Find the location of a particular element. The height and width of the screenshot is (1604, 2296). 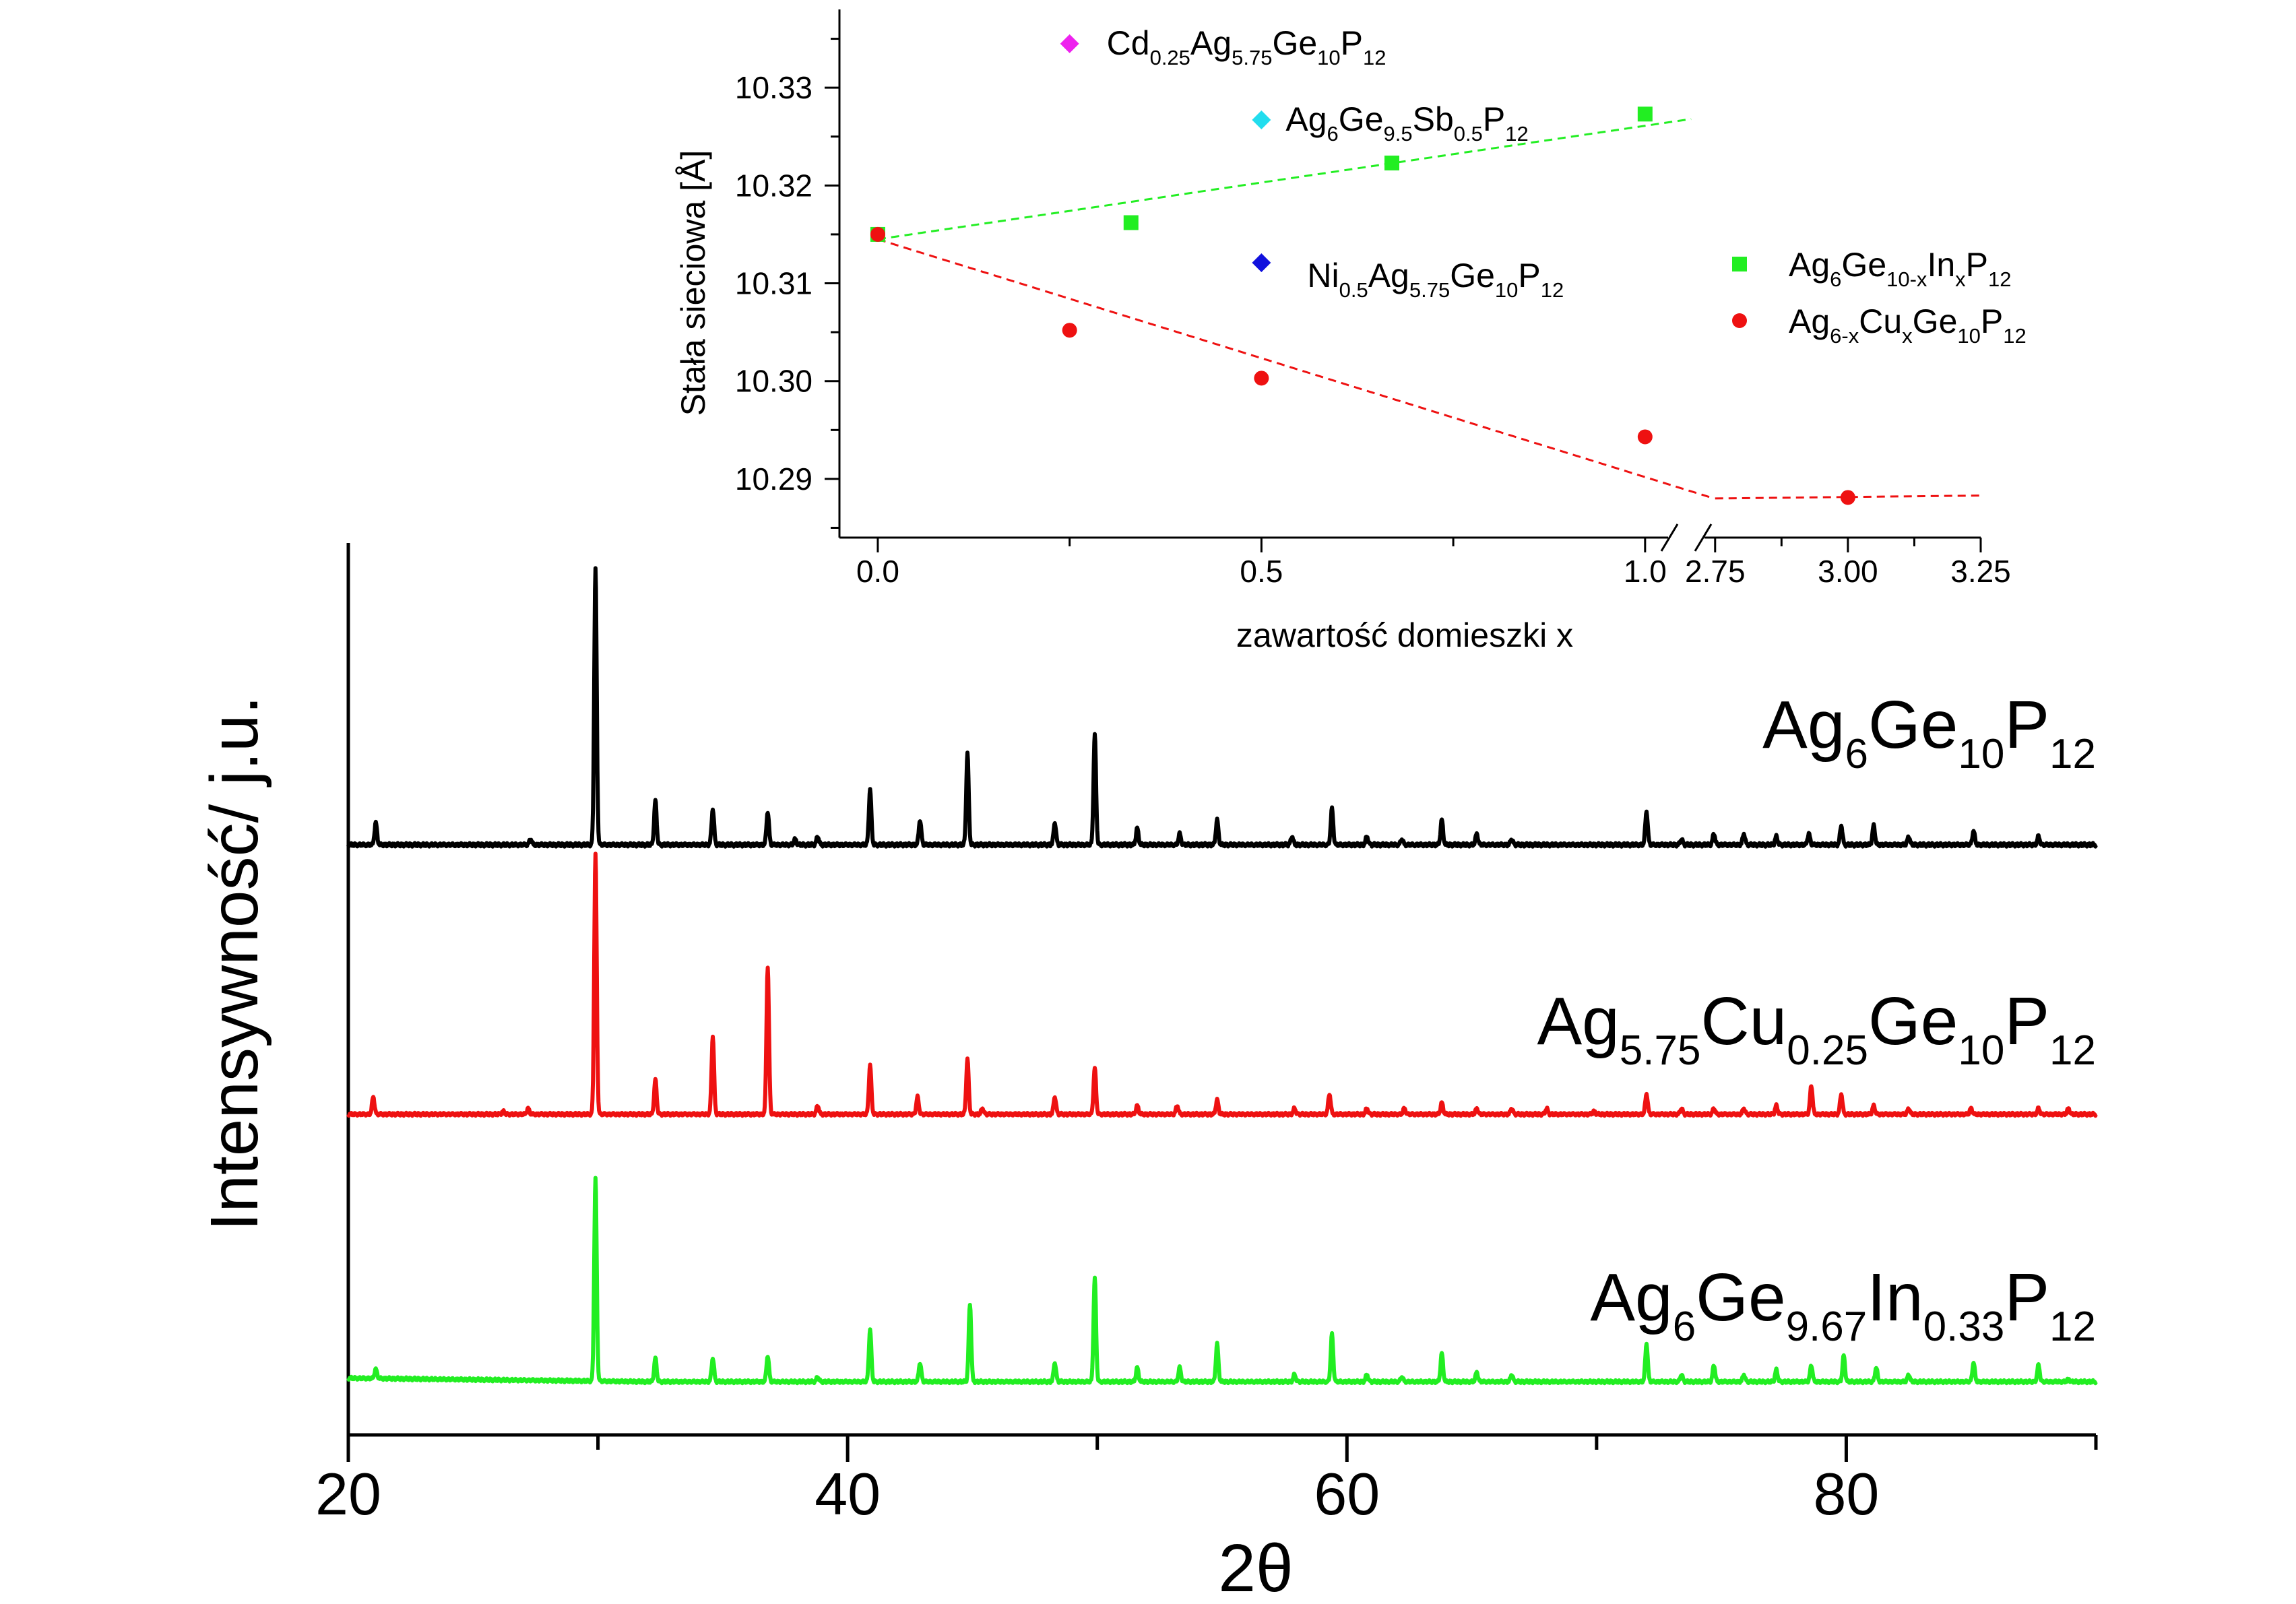

point-label: Cd0.25Ag5.75Ge10P12 is located at coordinates (1246, 46).